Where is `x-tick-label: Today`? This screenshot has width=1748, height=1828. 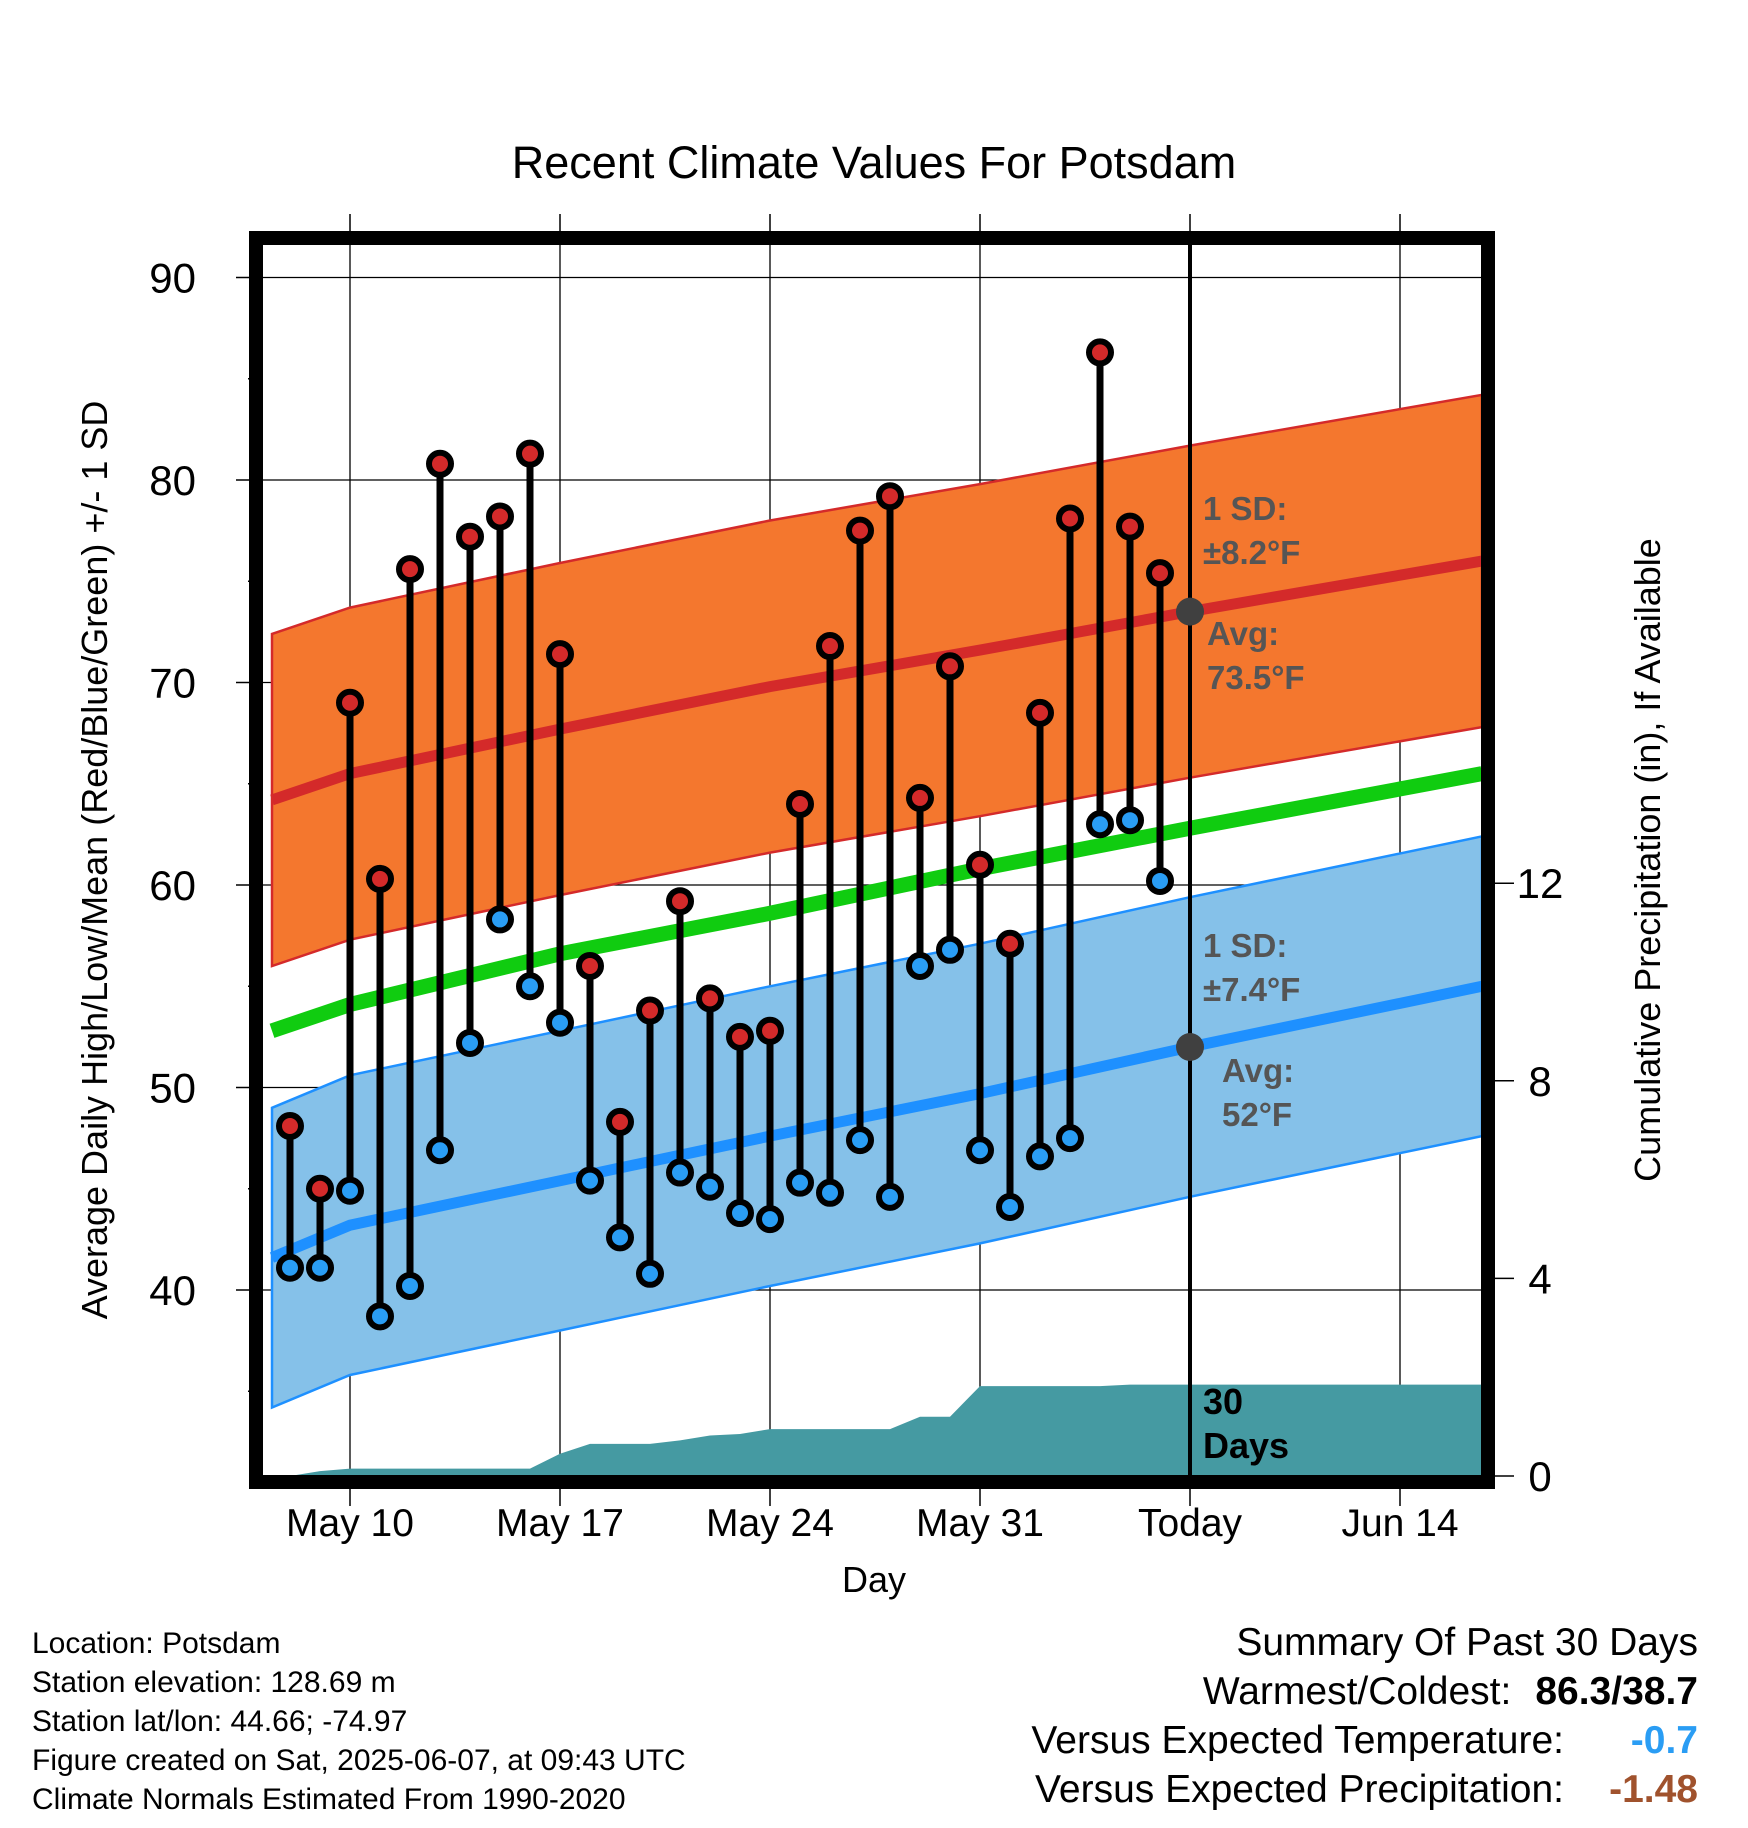 x-tick-label: Today is located at coordinates (1190, 1523).